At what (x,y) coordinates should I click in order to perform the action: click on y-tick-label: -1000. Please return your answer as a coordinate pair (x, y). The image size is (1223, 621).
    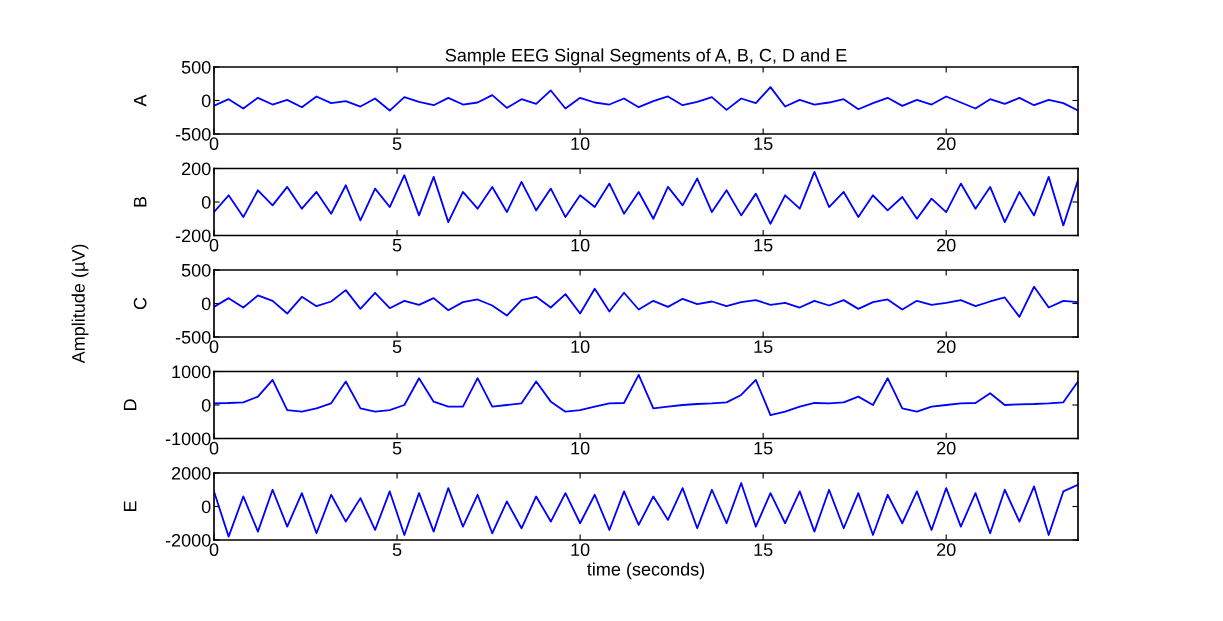
    Looking at the image, I should click on (188, 439).